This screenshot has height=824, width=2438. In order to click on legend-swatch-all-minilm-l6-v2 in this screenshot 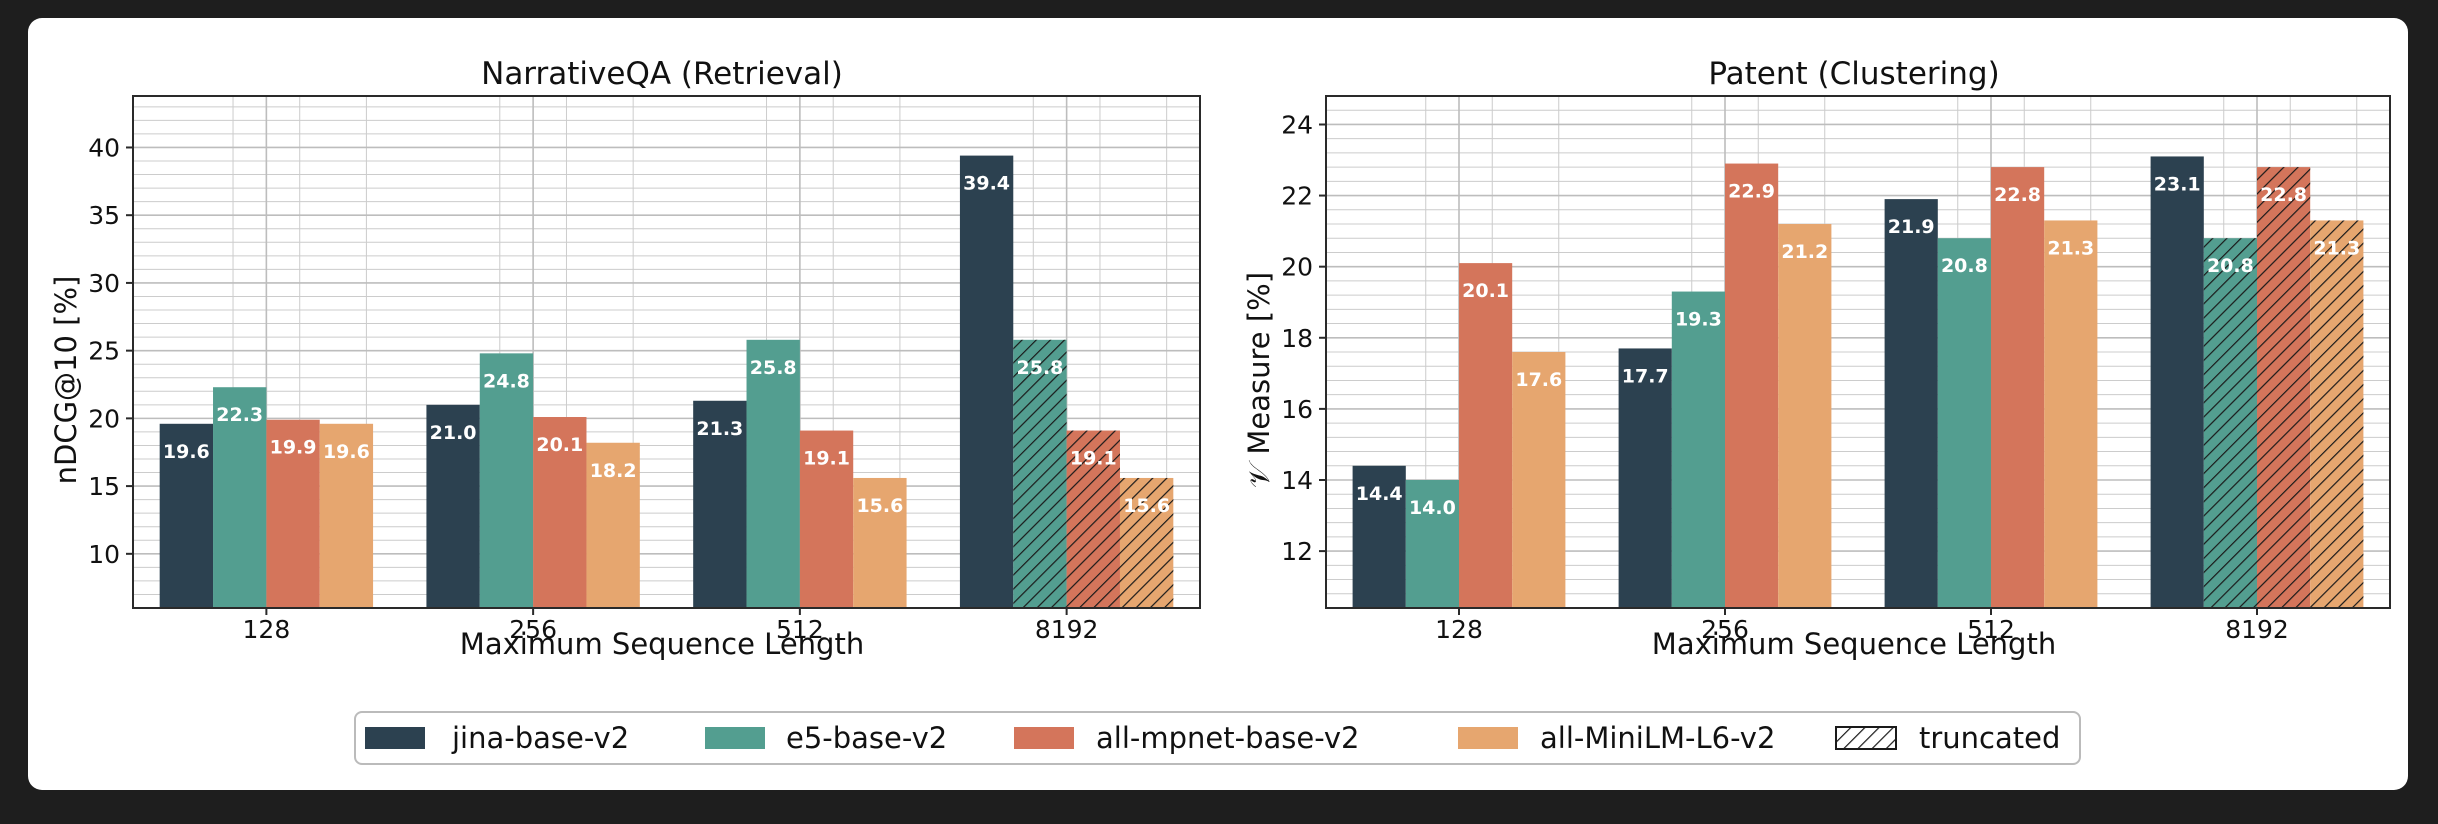, I will do `click(1488, 738)`.